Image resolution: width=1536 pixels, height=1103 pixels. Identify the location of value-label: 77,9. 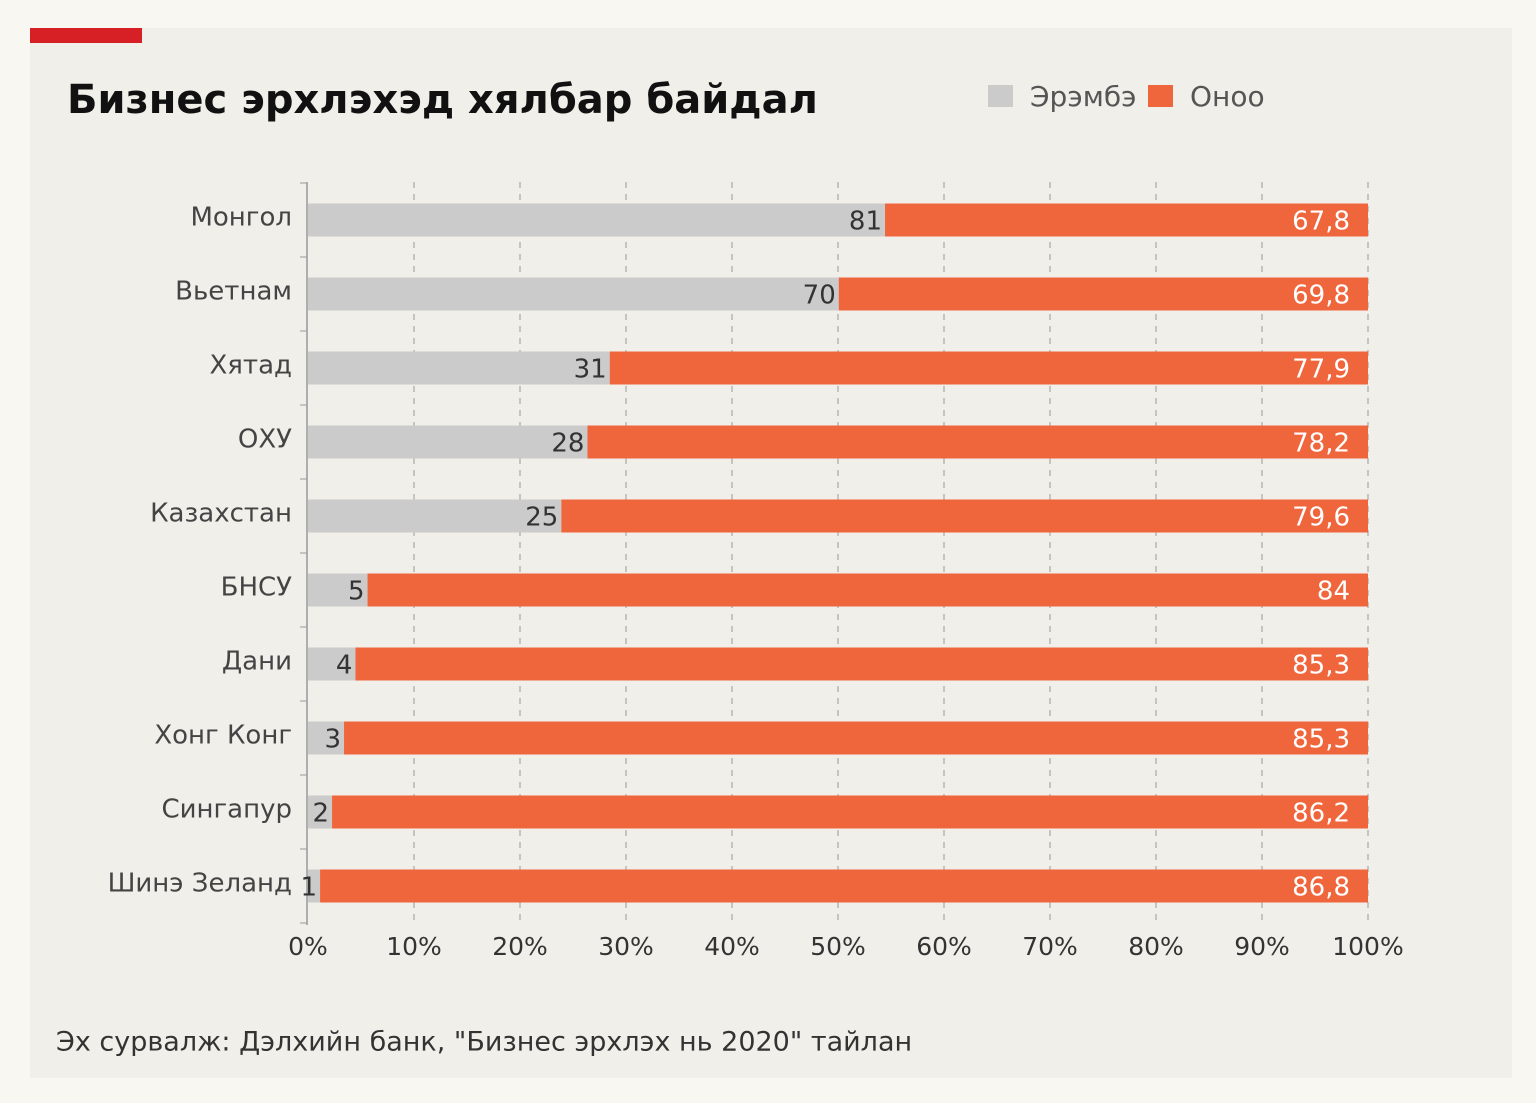
(1321, 370).